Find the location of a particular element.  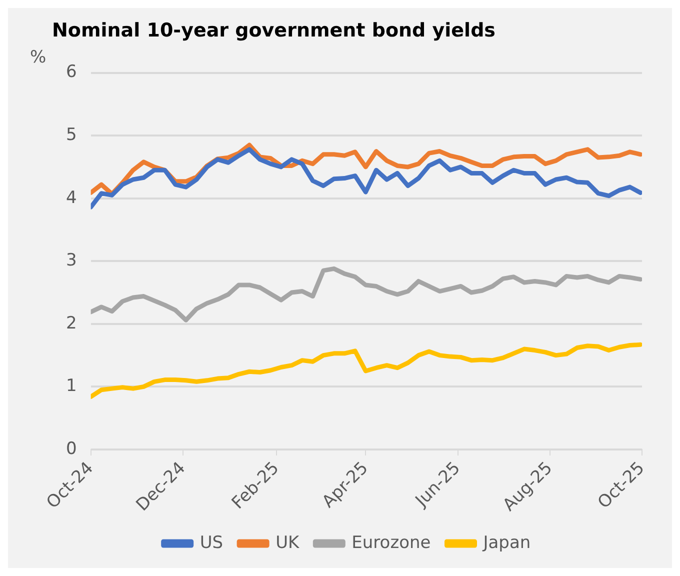

legend-label: UK is located at coordinates (288, 542).